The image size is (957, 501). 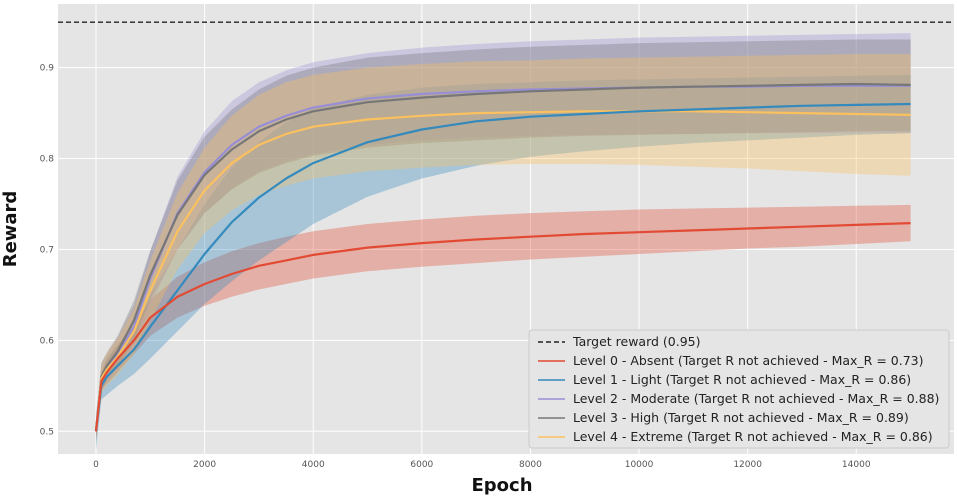 I want to click on x-tick-label: 14000, so click(x=856, y=465).